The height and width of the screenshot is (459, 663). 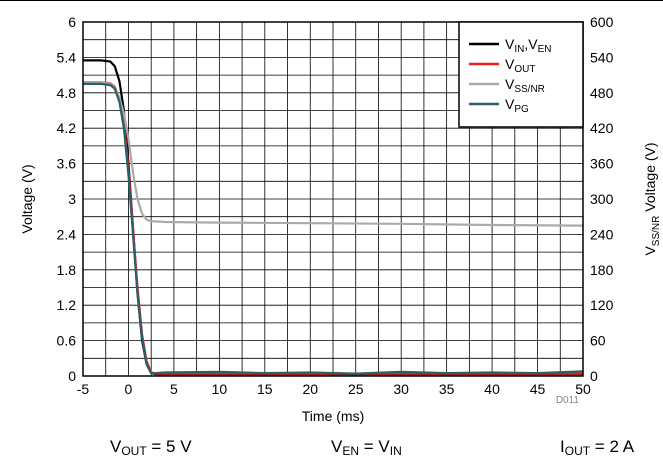 What do you see at coordinates (520, 65) in the screenshot?
I see `legend-label-vout: VOUT` at bounding box center [520, 65].